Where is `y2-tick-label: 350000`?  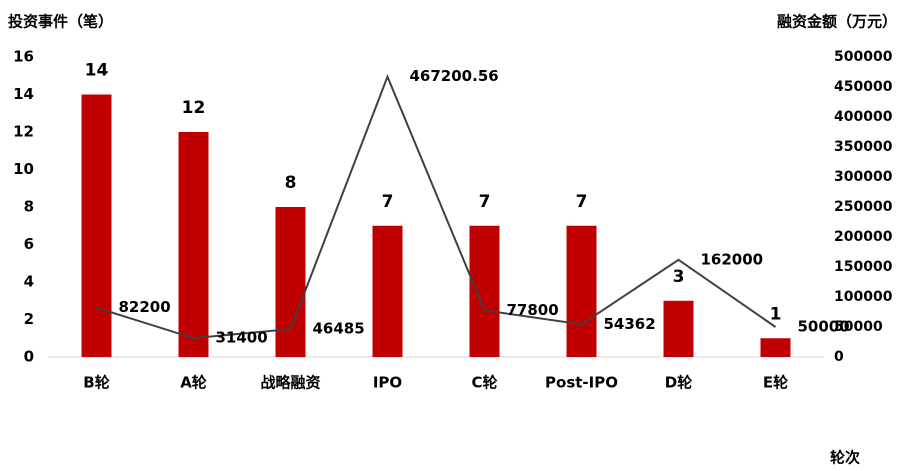
y2-tick-label: 350000 is located at coordinates (863, 147).